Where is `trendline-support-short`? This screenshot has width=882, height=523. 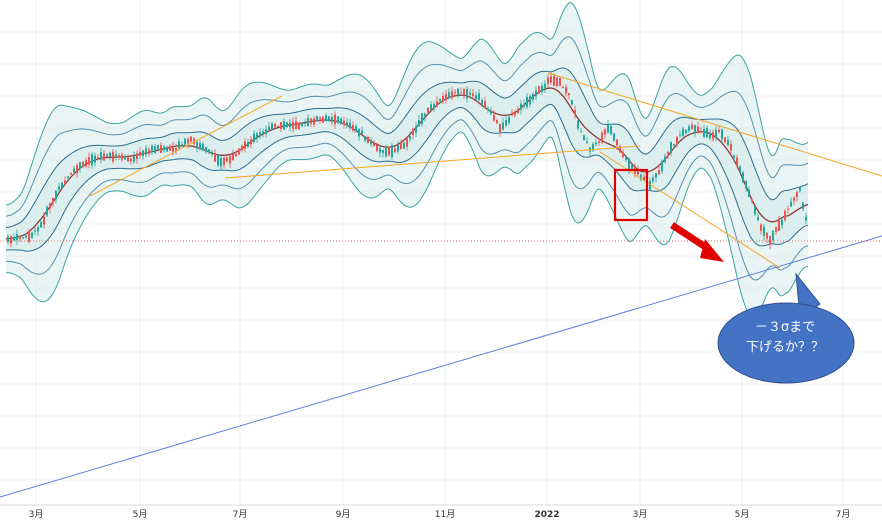 trendline-support-short is located at coordinates (690, 210).